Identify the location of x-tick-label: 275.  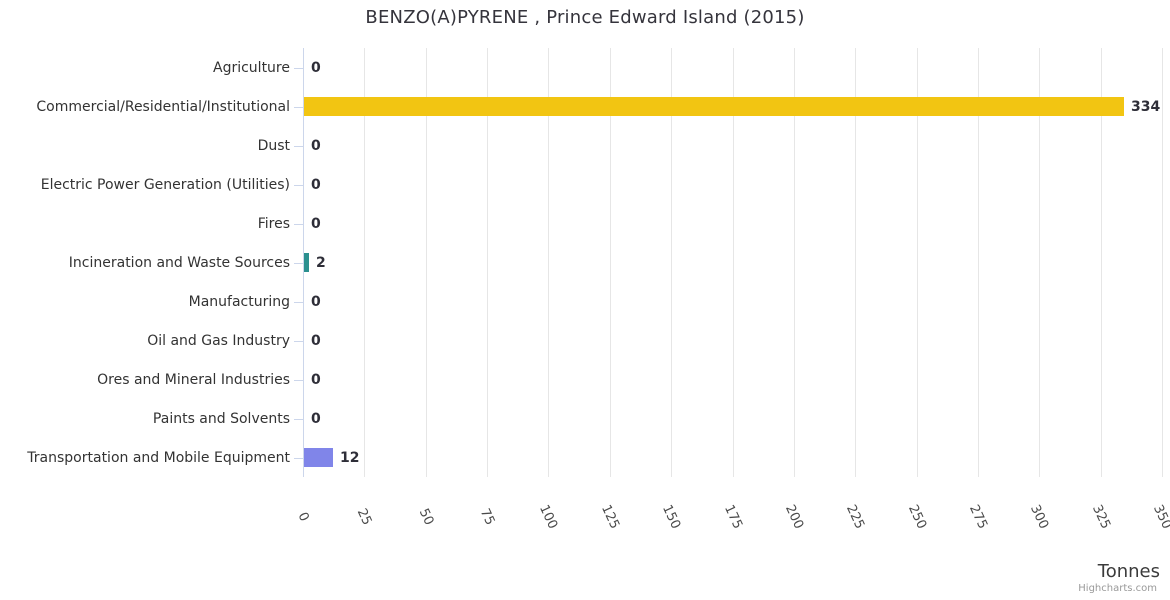
(978, 517).